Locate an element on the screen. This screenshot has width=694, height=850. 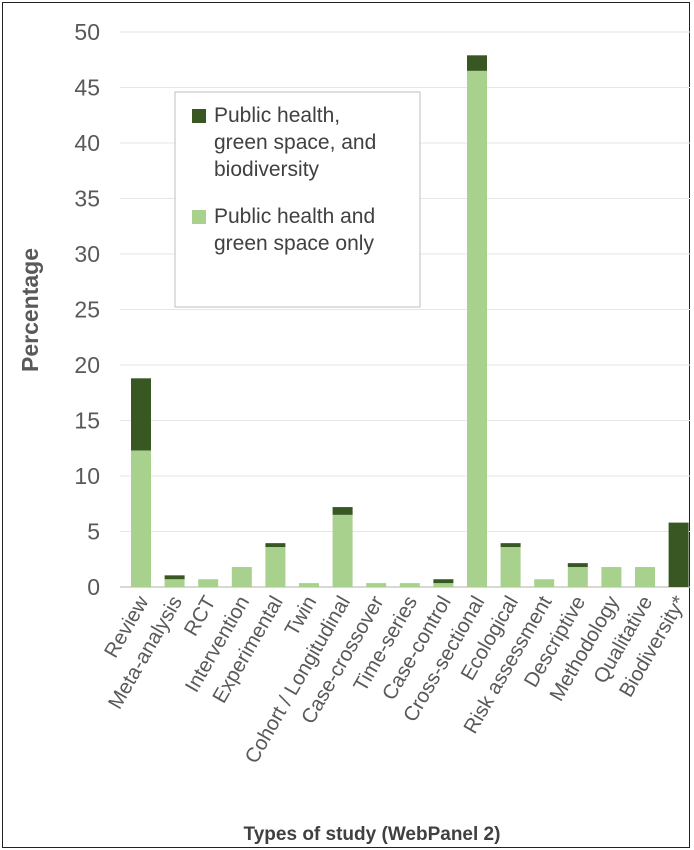
y-axis-tick-labels: 0 5 10 15 20 25 30 35 40 45 50 is located at coordinates (87, 309).